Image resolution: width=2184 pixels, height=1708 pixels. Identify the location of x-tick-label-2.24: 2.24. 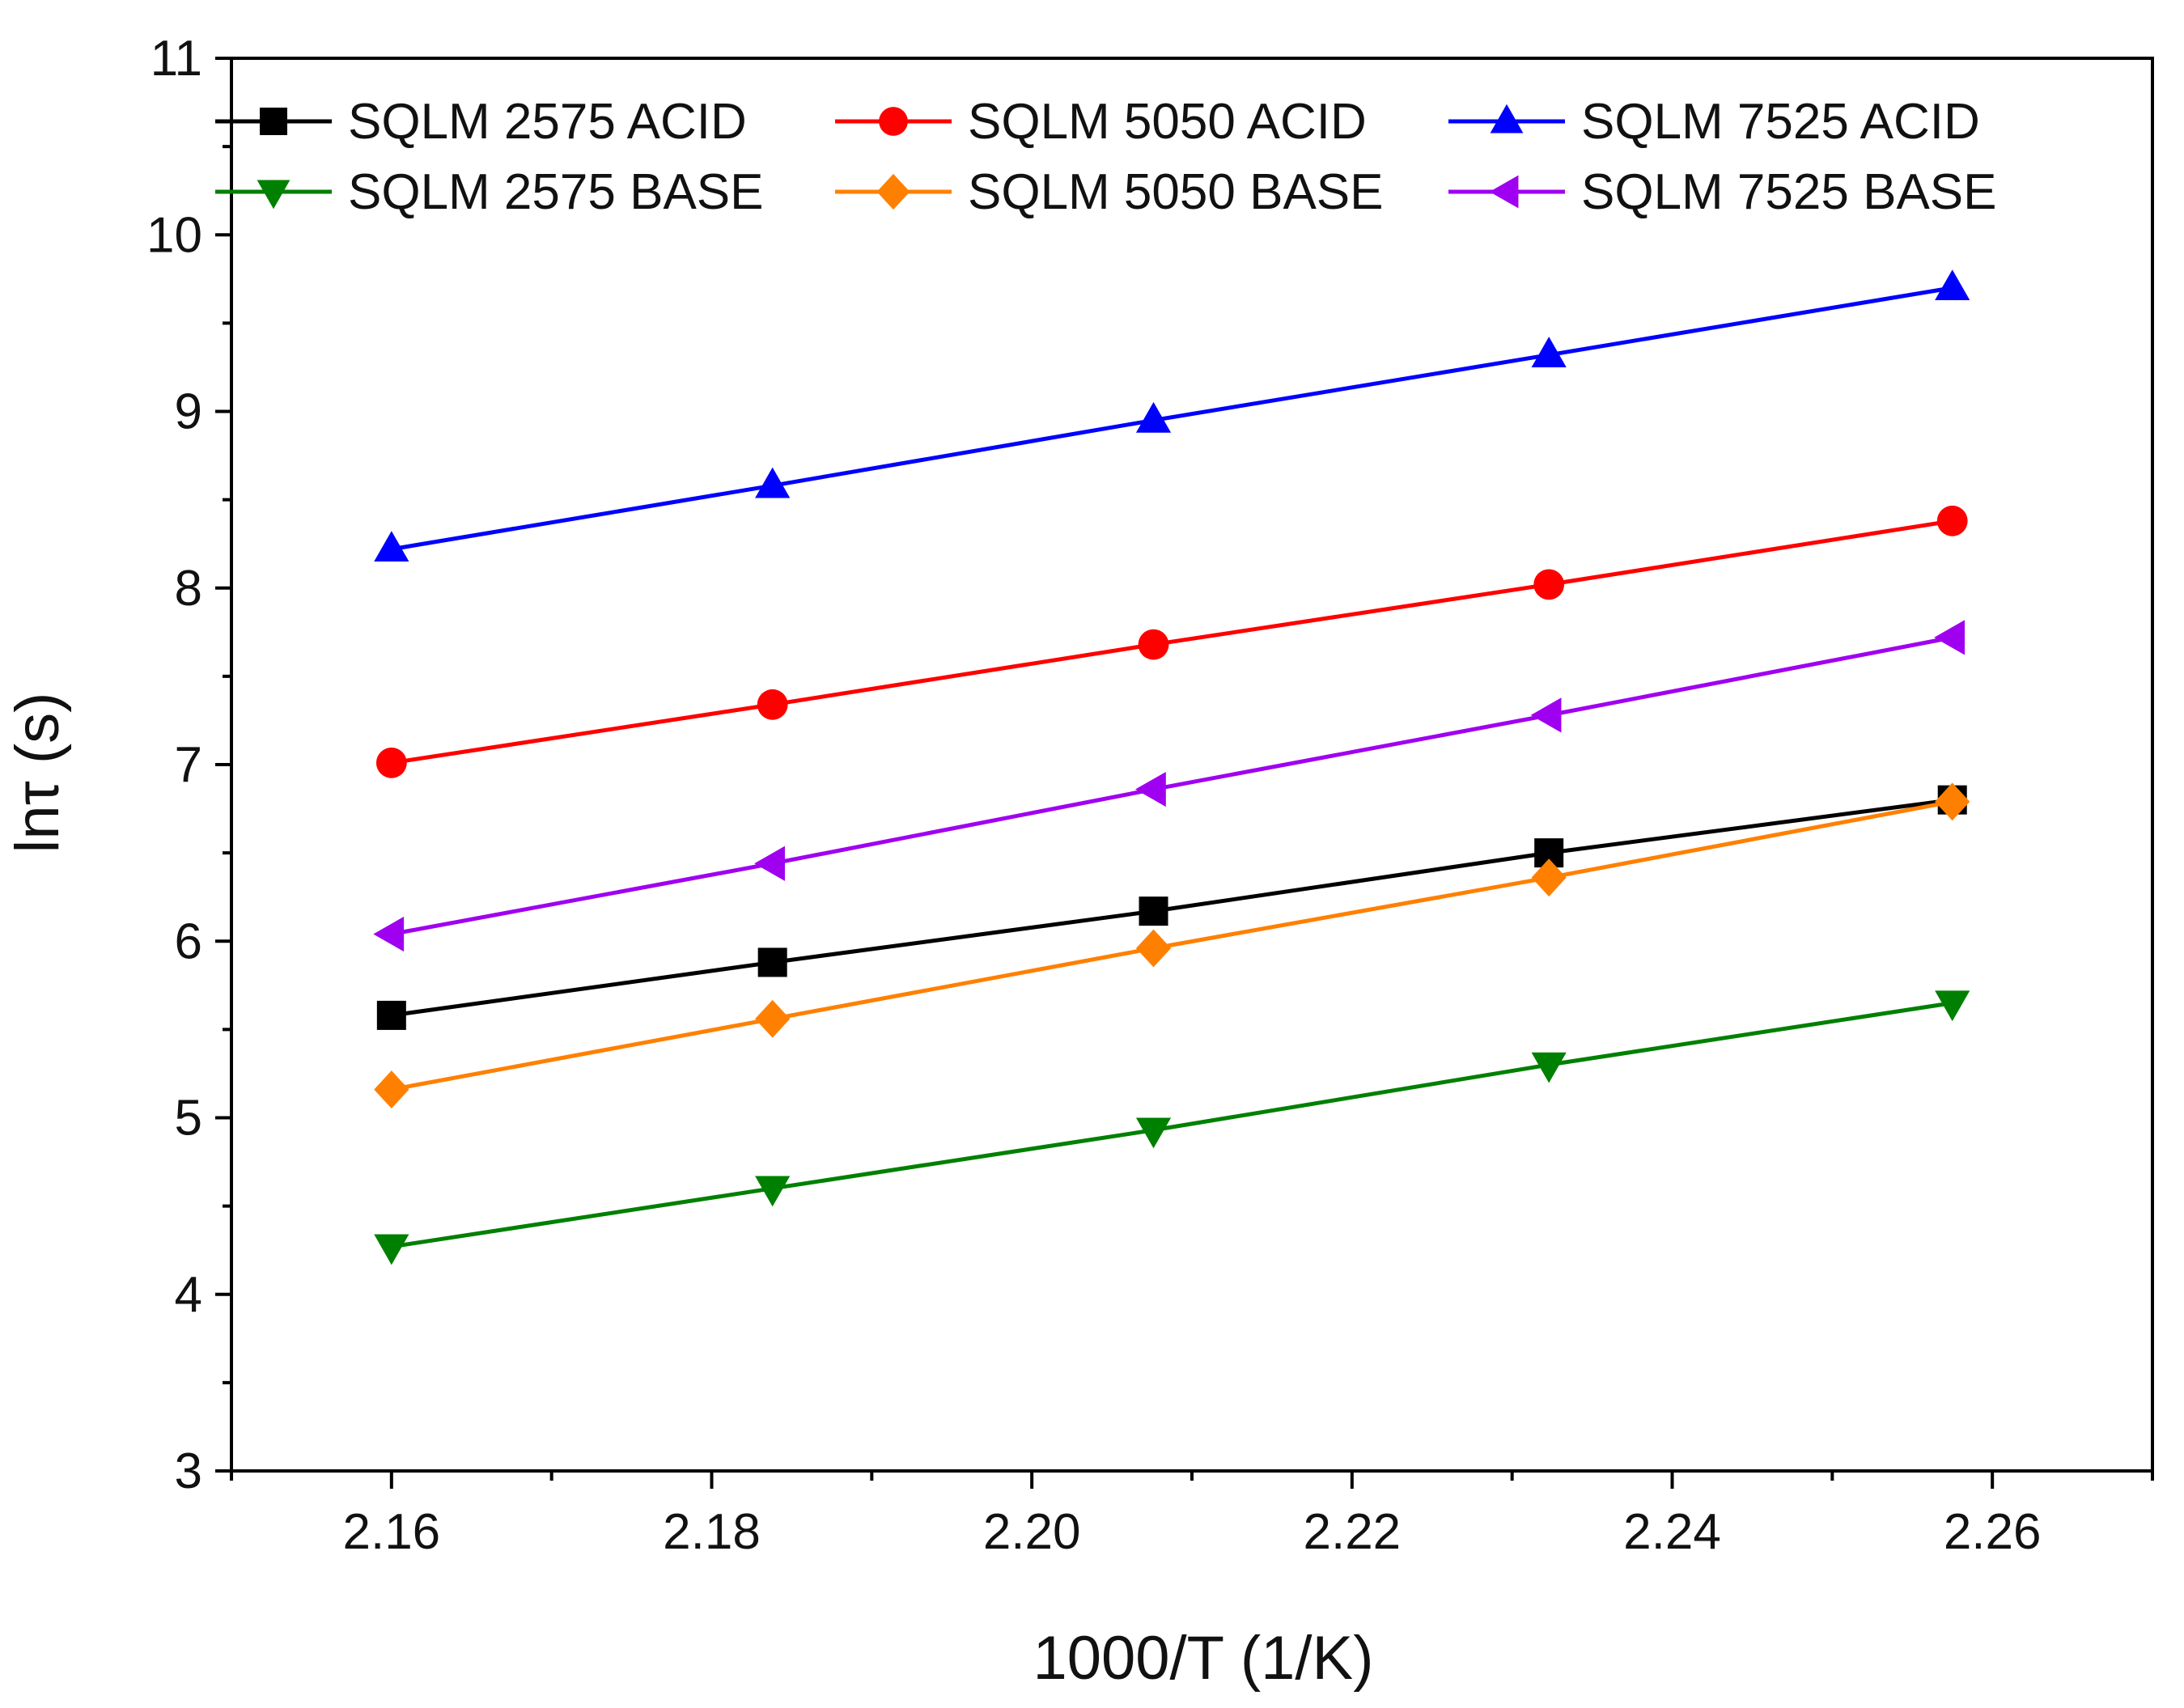
(1672, 1532).